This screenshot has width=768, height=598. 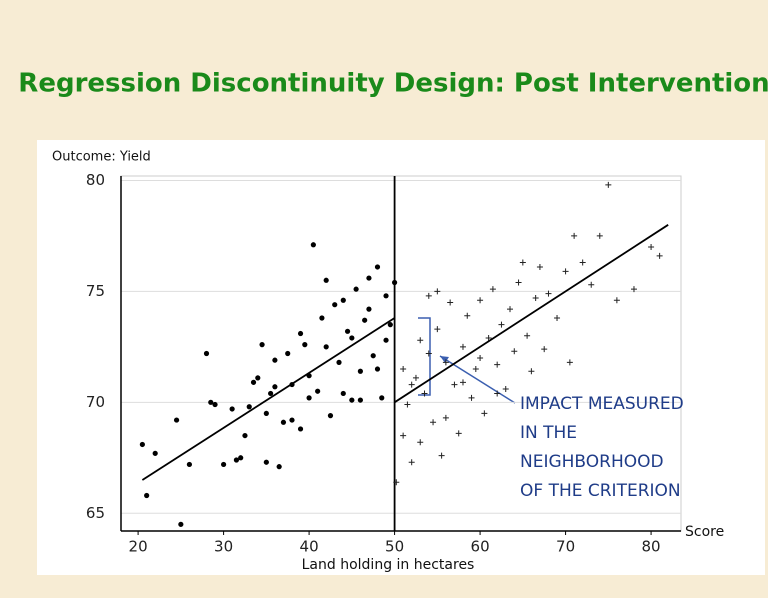 I want to click on arrow-head, so click(x=444, y=359).